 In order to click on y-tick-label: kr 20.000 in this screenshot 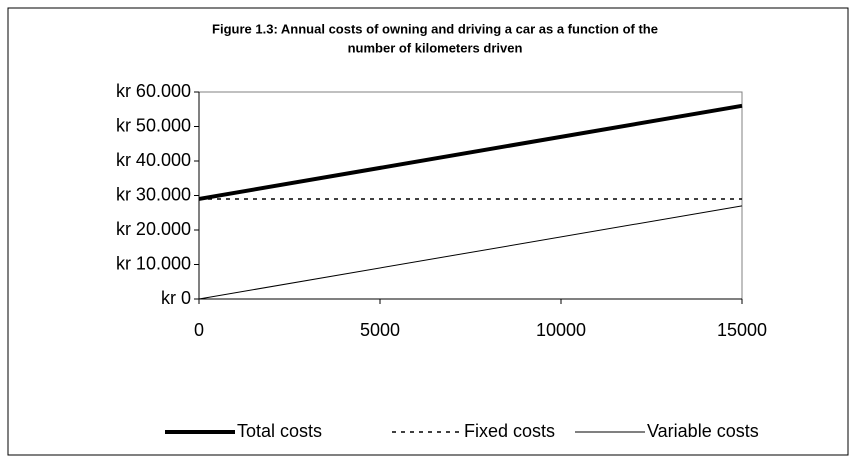, I will do `click(153, 229)`.